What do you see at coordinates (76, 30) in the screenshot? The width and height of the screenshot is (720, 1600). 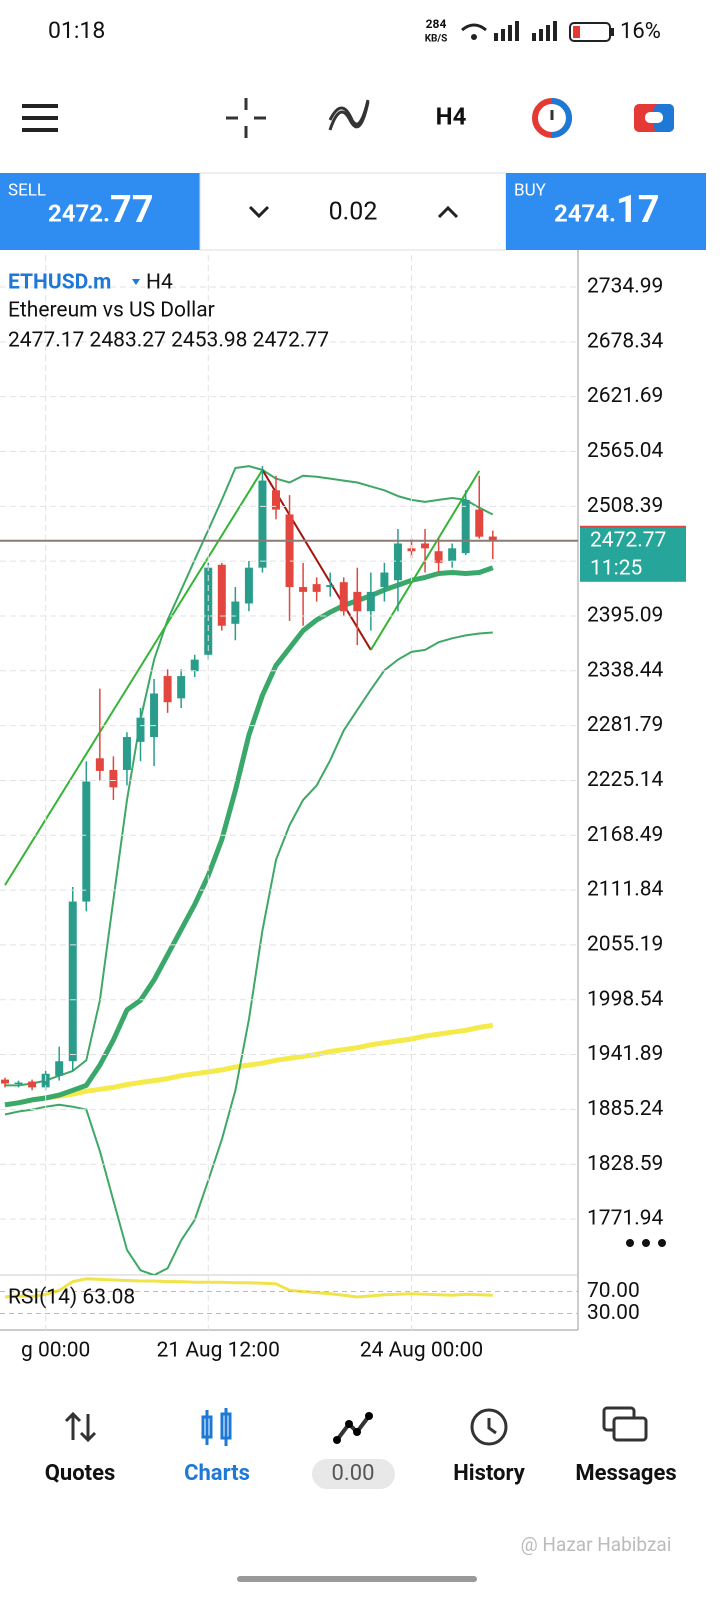 I see `clock: 01:18` at bounding box center [76, 30].